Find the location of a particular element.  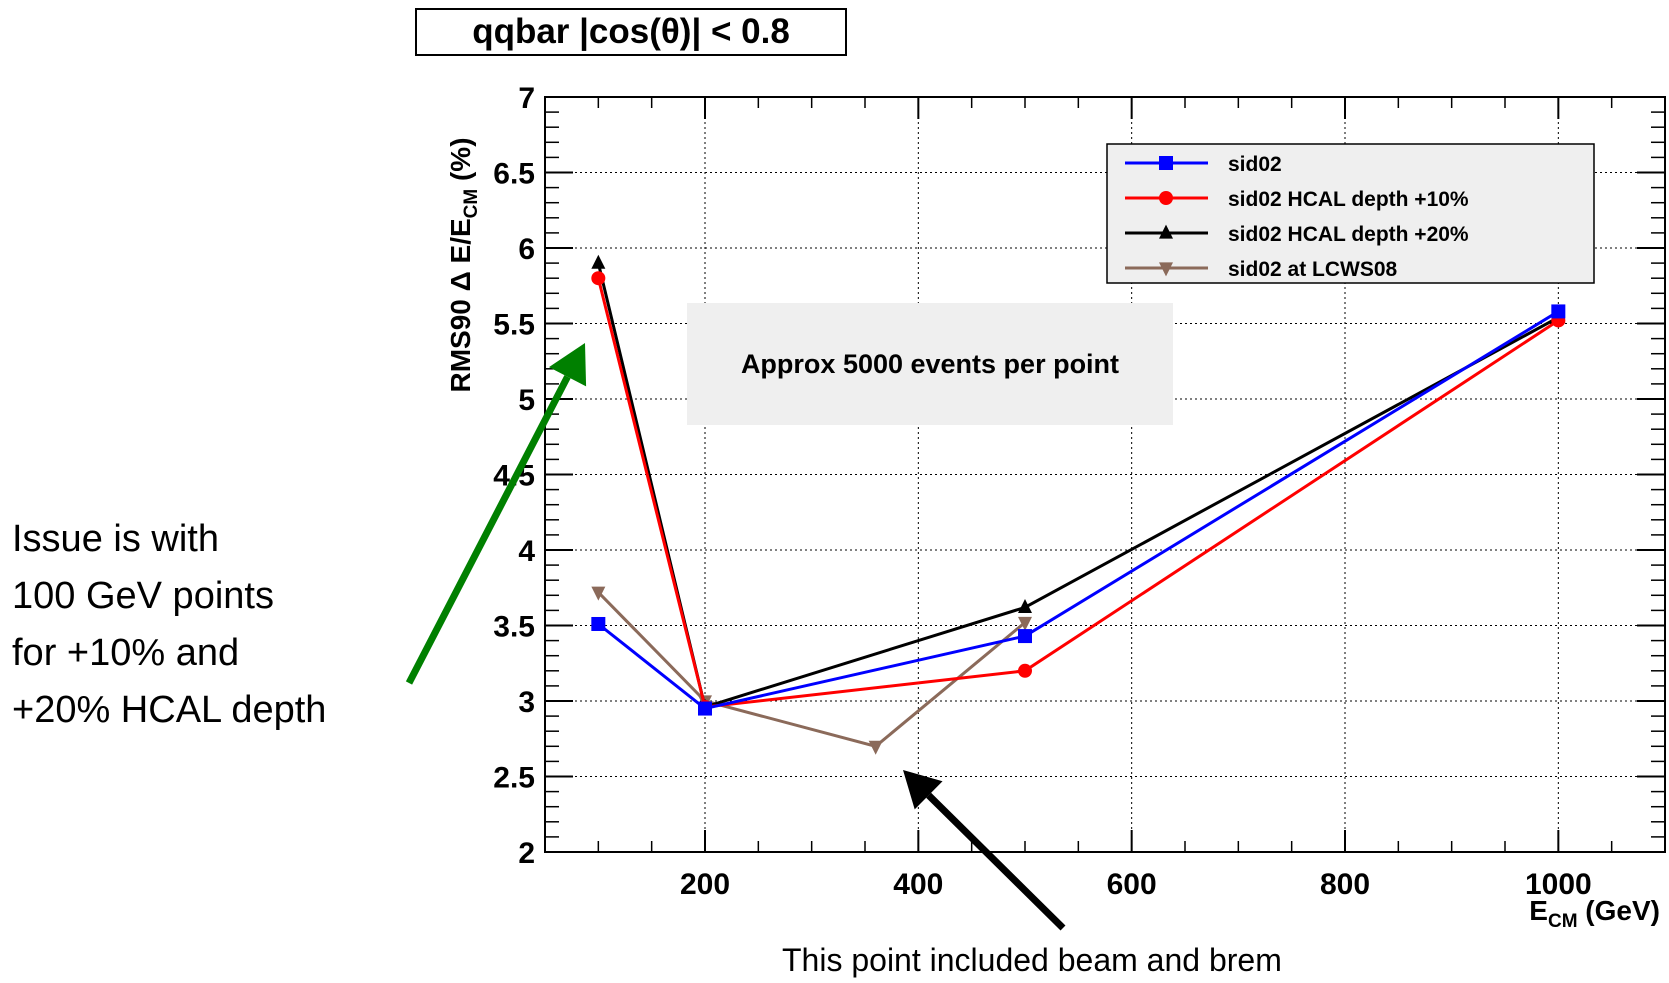

y-tick-label: 3 is located at coordinates (526, 702).